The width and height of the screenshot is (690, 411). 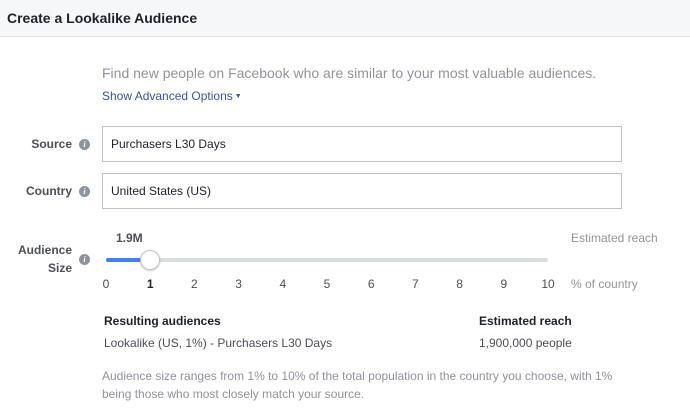 What do you see at coordinates (459, 284) in the screenshot?
I see `slider-tick-label: 8` at bounding box center [459, 284].